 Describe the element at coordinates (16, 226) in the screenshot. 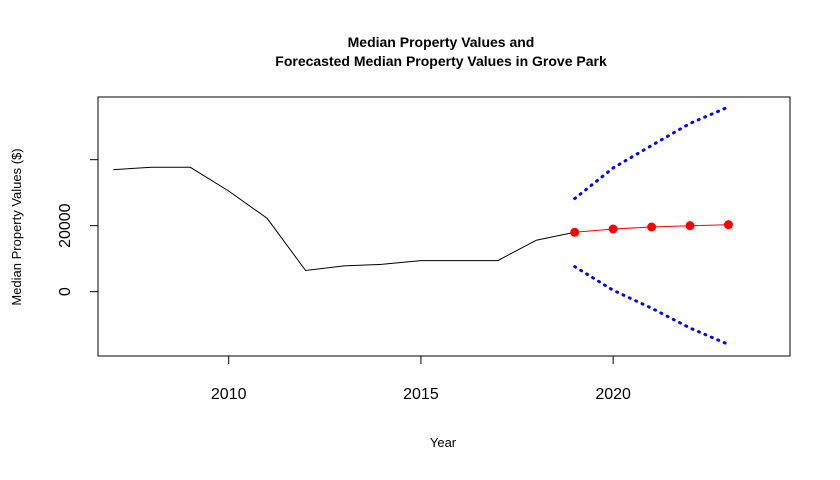

I see `y-axis-label: Median Property Values ($)` at that location.